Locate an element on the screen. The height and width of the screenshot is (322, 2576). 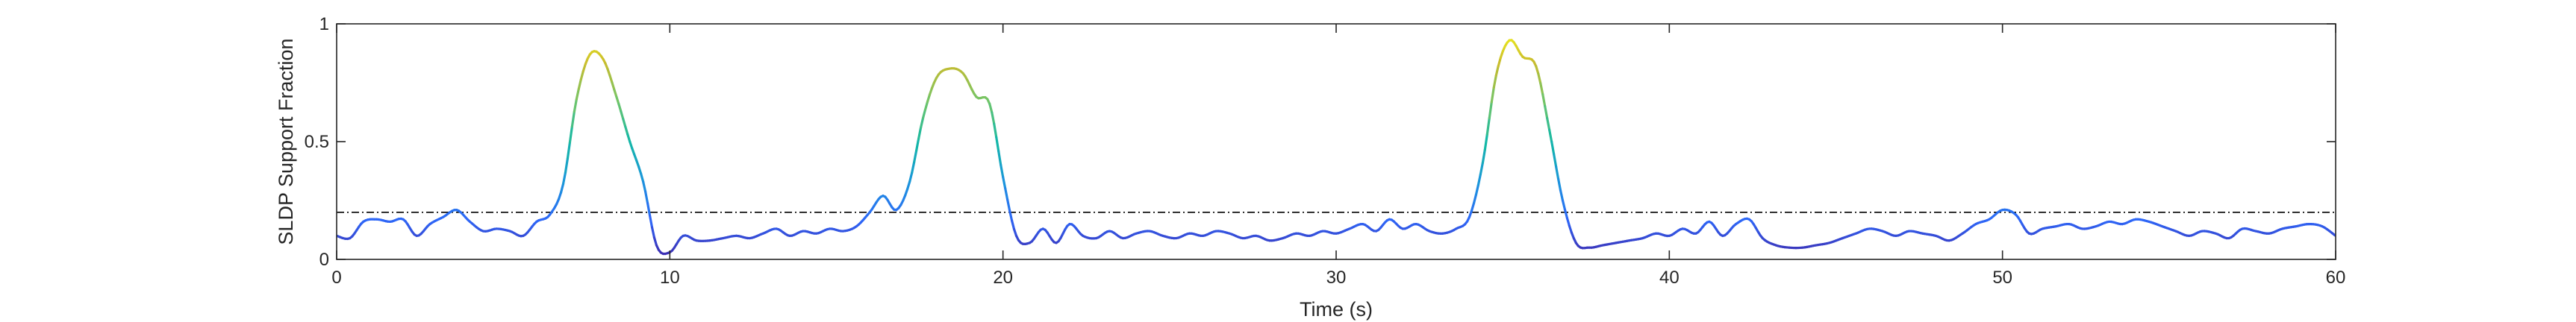
x-tick-labels: 0 10 20 30 40 50 60 is located at coordinates (1338, 278).